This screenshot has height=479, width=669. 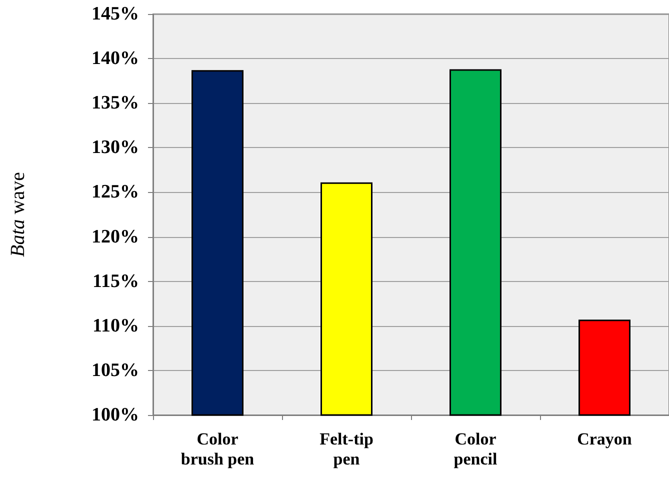 I want to click on y-axis-title: Bata wave, so click(x=18, y=214).